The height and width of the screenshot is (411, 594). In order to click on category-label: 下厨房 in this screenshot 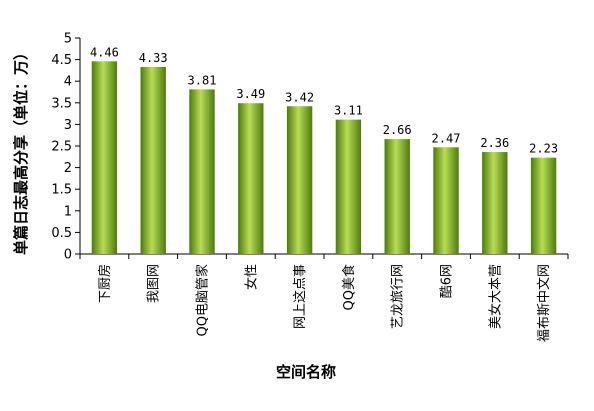, I will do `click(105, 283)`.